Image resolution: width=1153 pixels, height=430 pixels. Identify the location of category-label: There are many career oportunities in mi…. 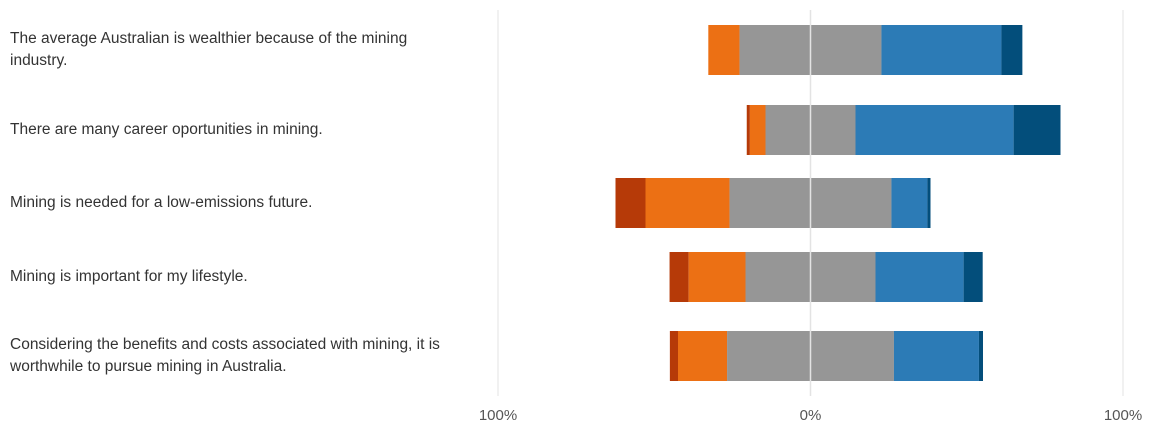
(166, 129).